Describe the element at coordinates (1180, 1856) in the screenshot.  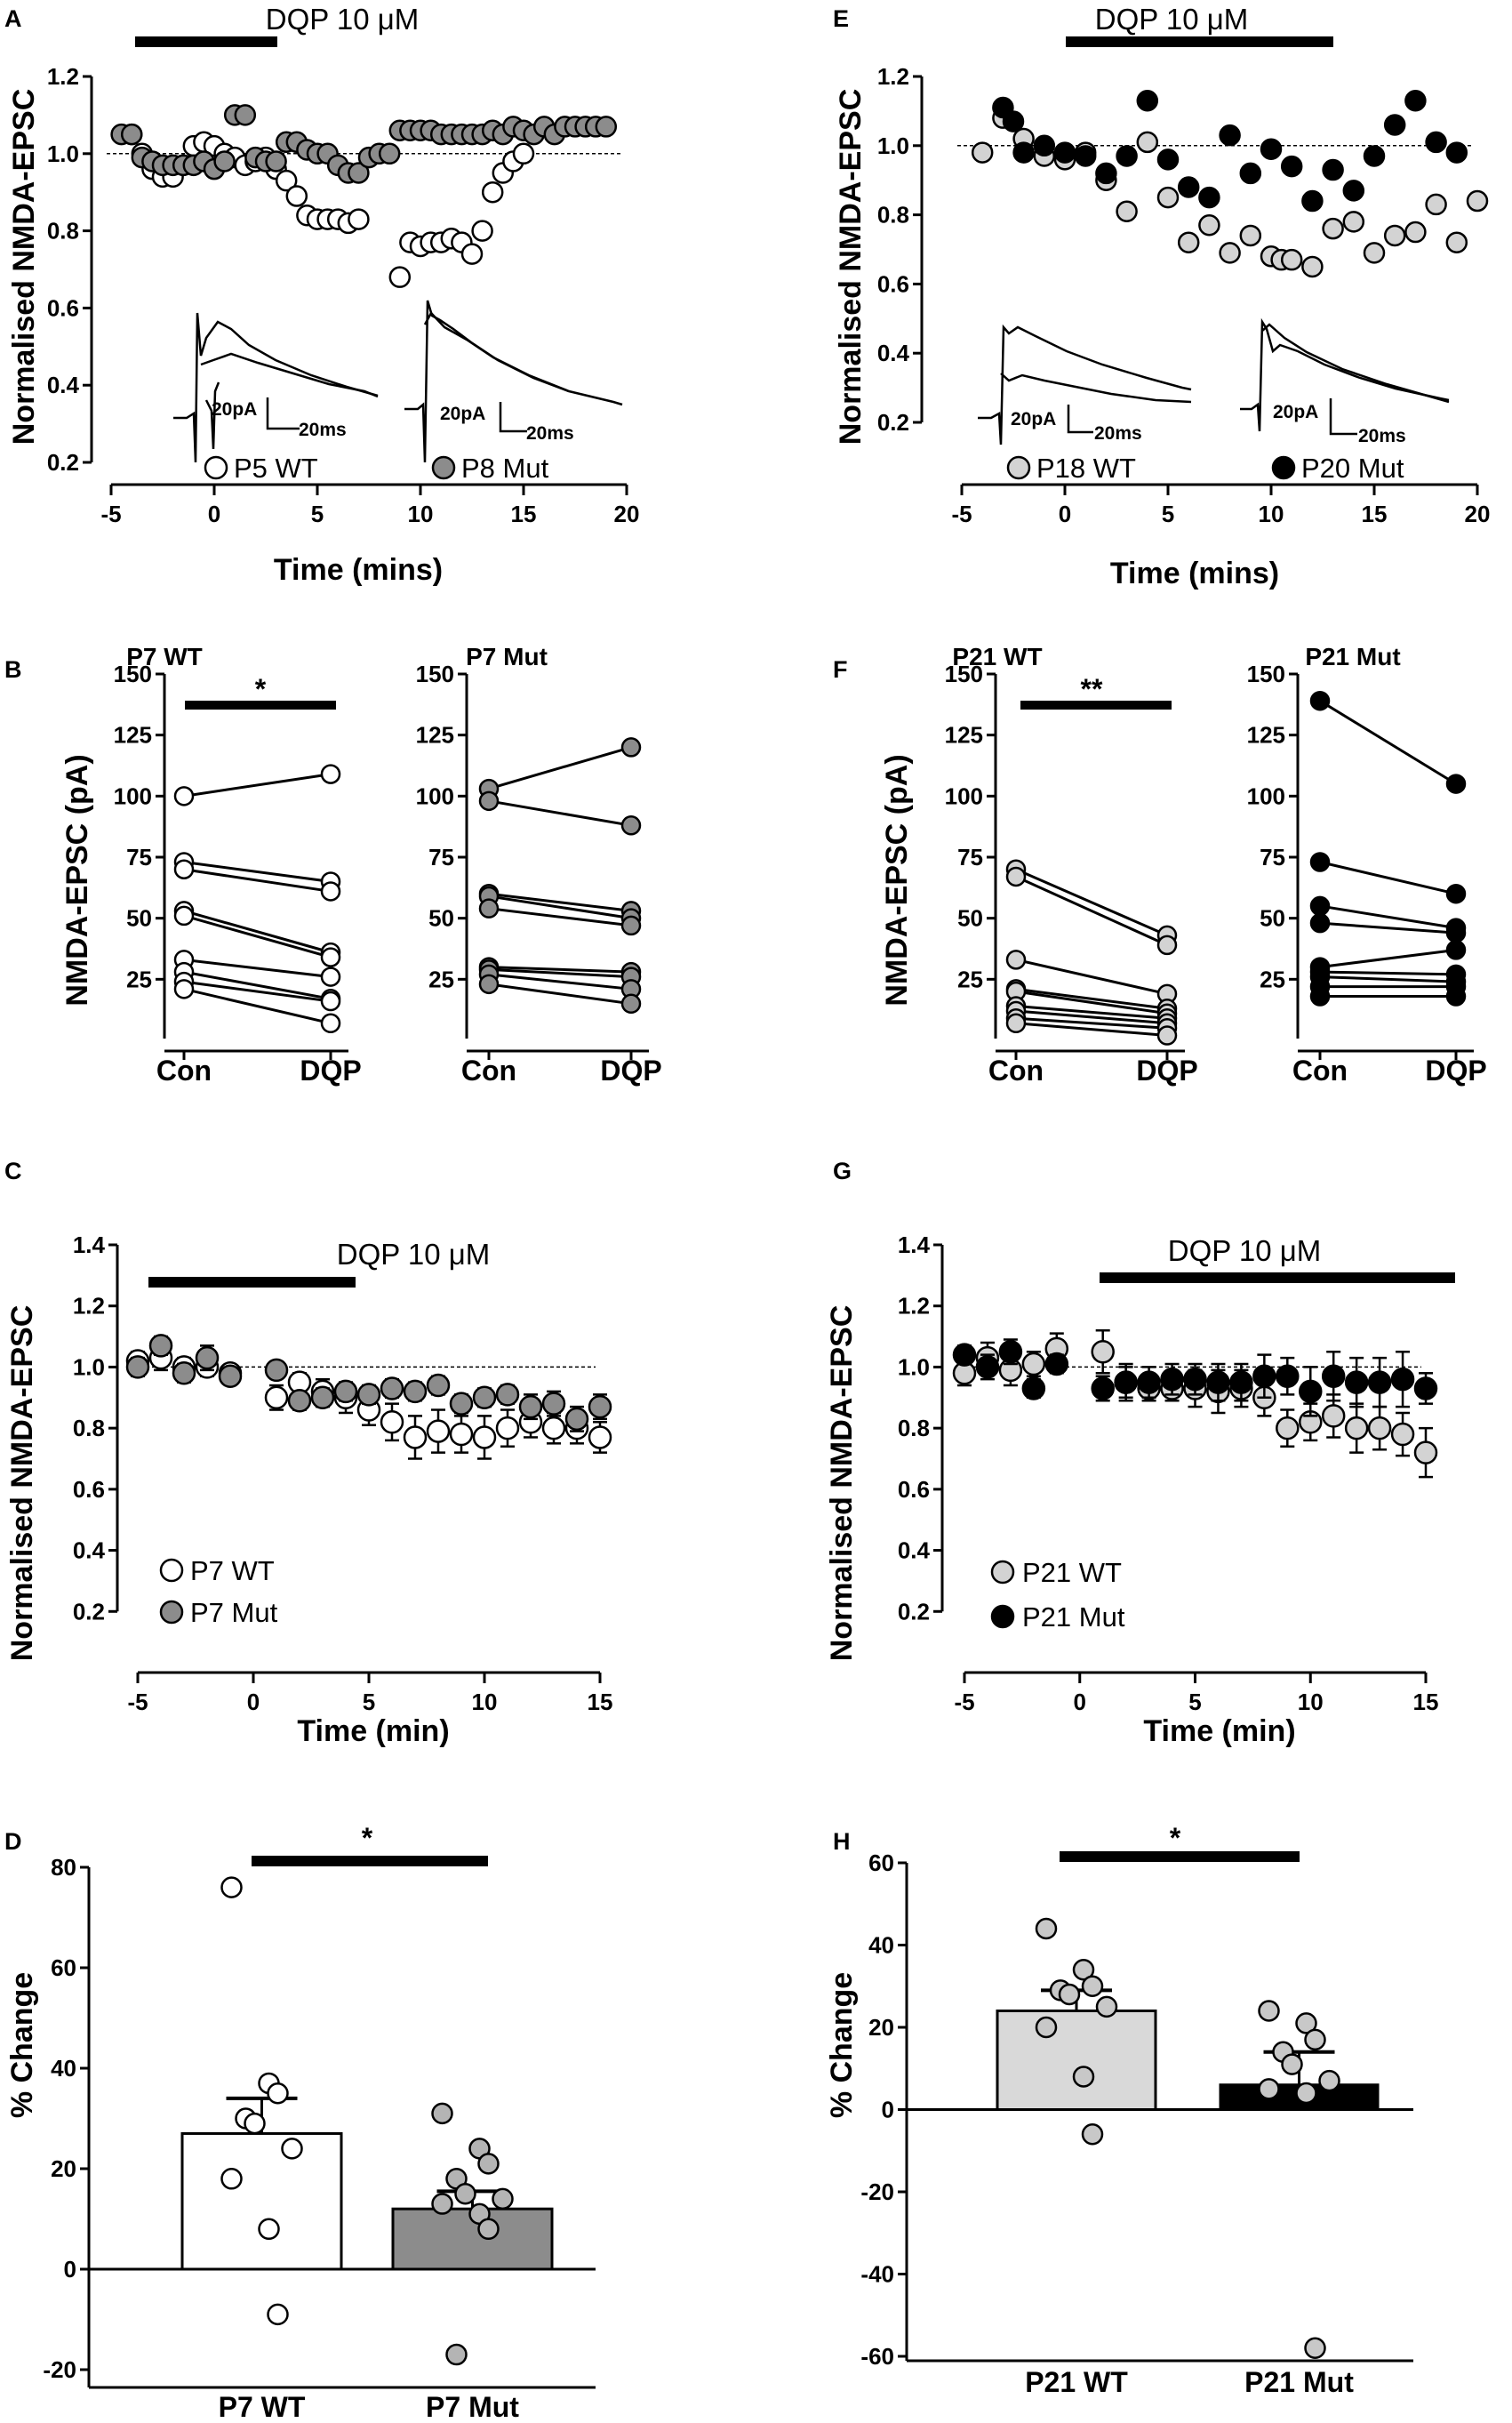
I see `h-sig-bar` at that location.